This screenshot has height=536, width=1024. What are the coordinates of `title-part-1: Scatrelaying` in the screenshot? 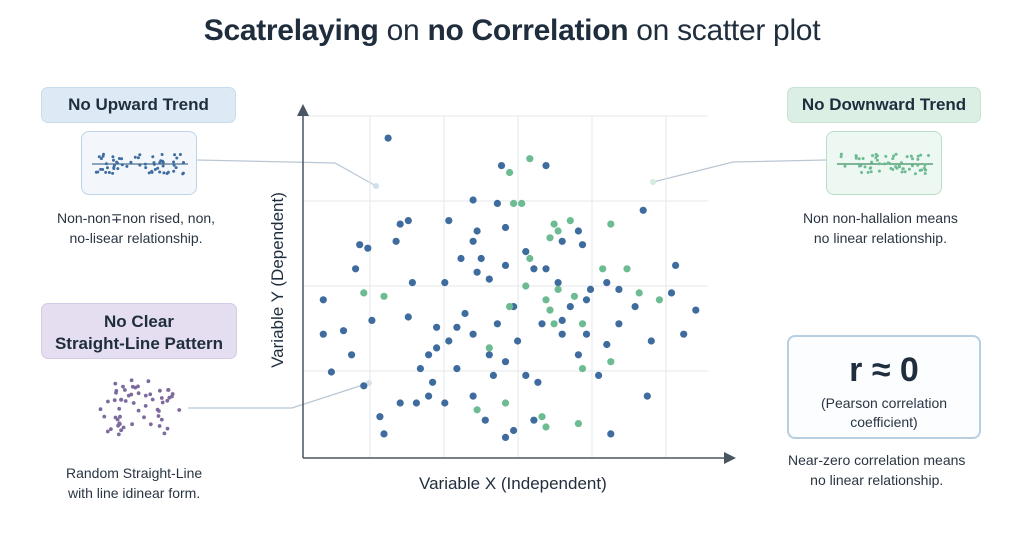 It's located at (291, 30).